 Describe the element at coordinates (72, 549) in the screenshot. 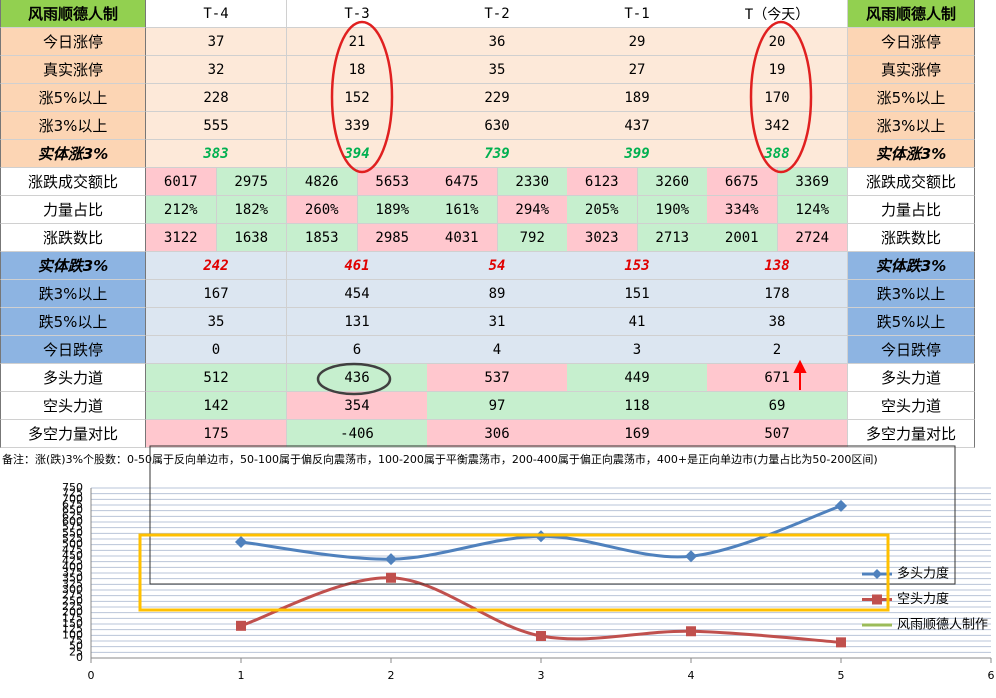

I see `y-tick-label: 475` at that location.